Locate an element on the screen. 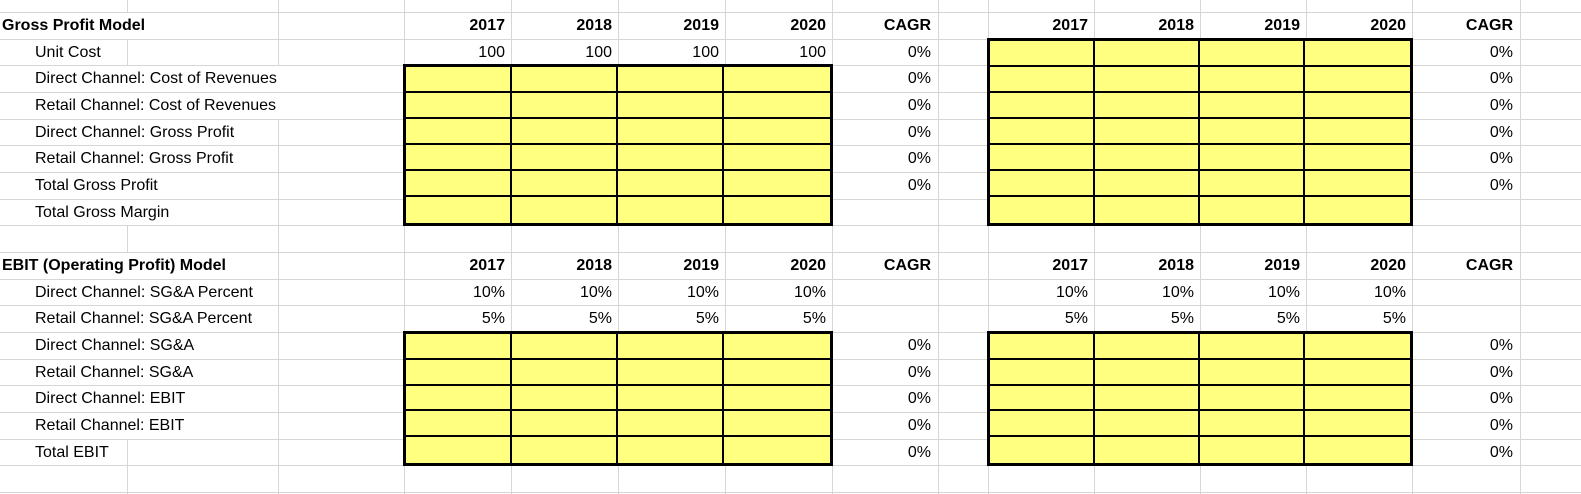 This screenshot has width=1581, height=494. year-header: 2020 is located at coordinates (1388, 25).